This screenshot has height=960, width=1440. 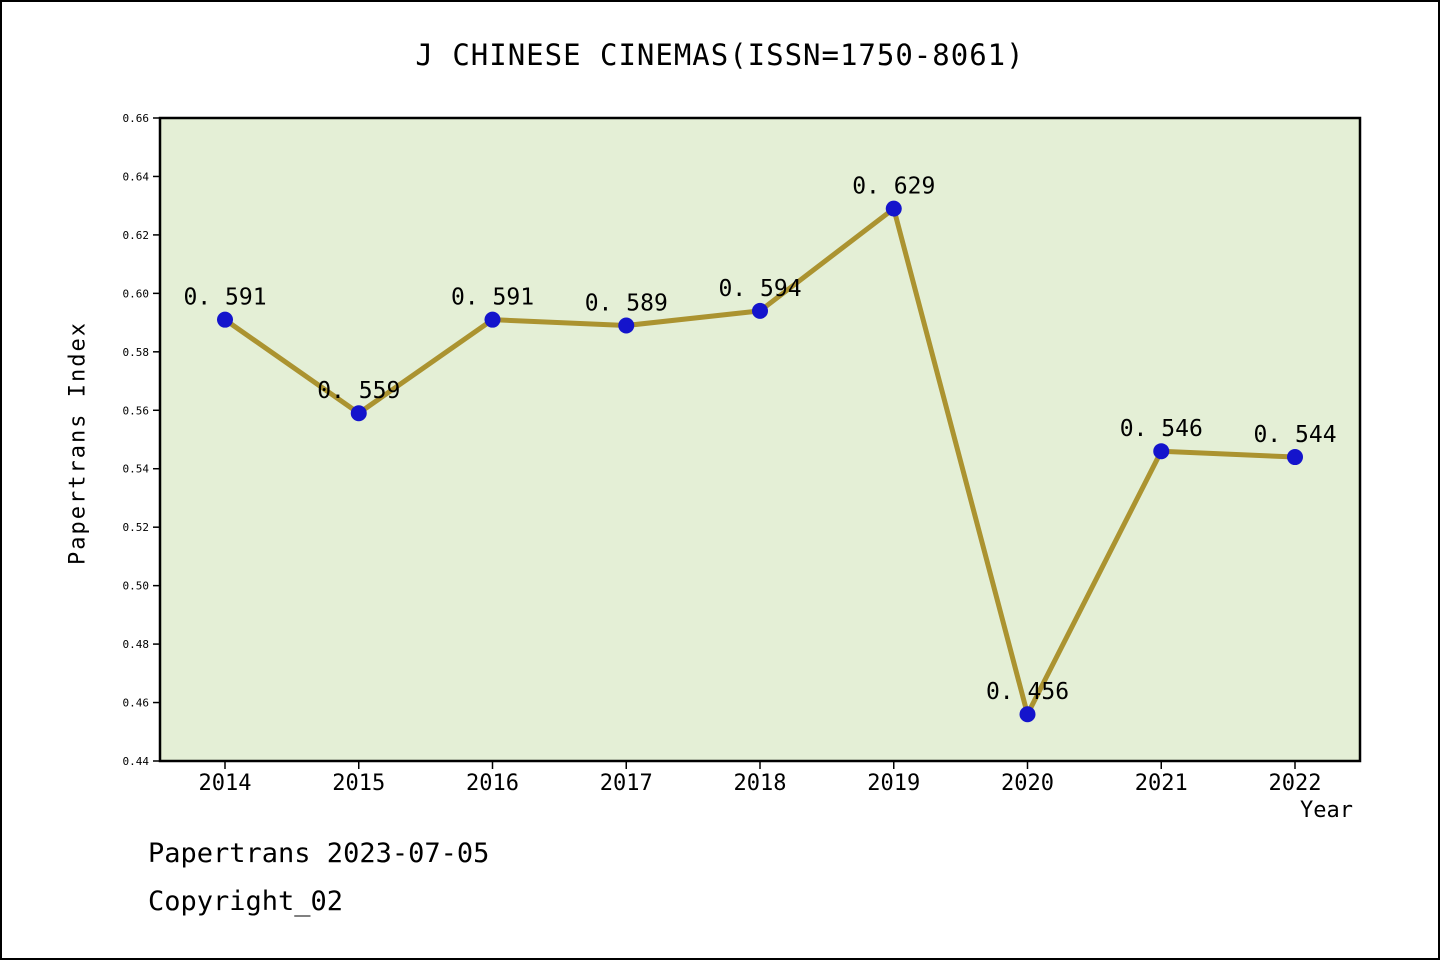 What do you see at coordinates (1294, 435) in the screenshot?
I see `data-label: 0. 544` at bounding box center [1294, 435].